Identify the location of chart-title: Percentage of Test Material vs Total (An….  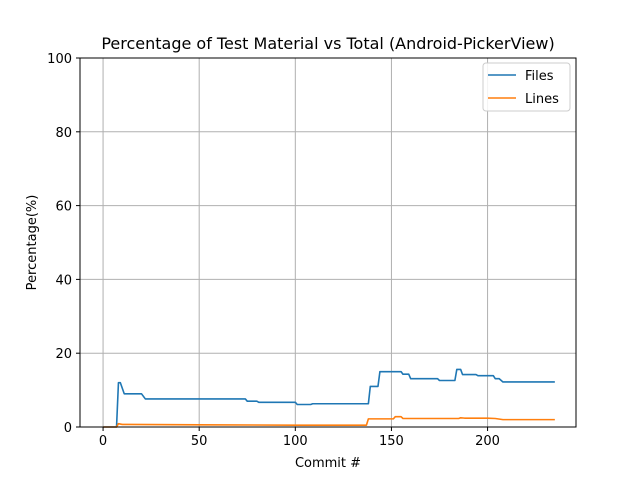
(327, 43).